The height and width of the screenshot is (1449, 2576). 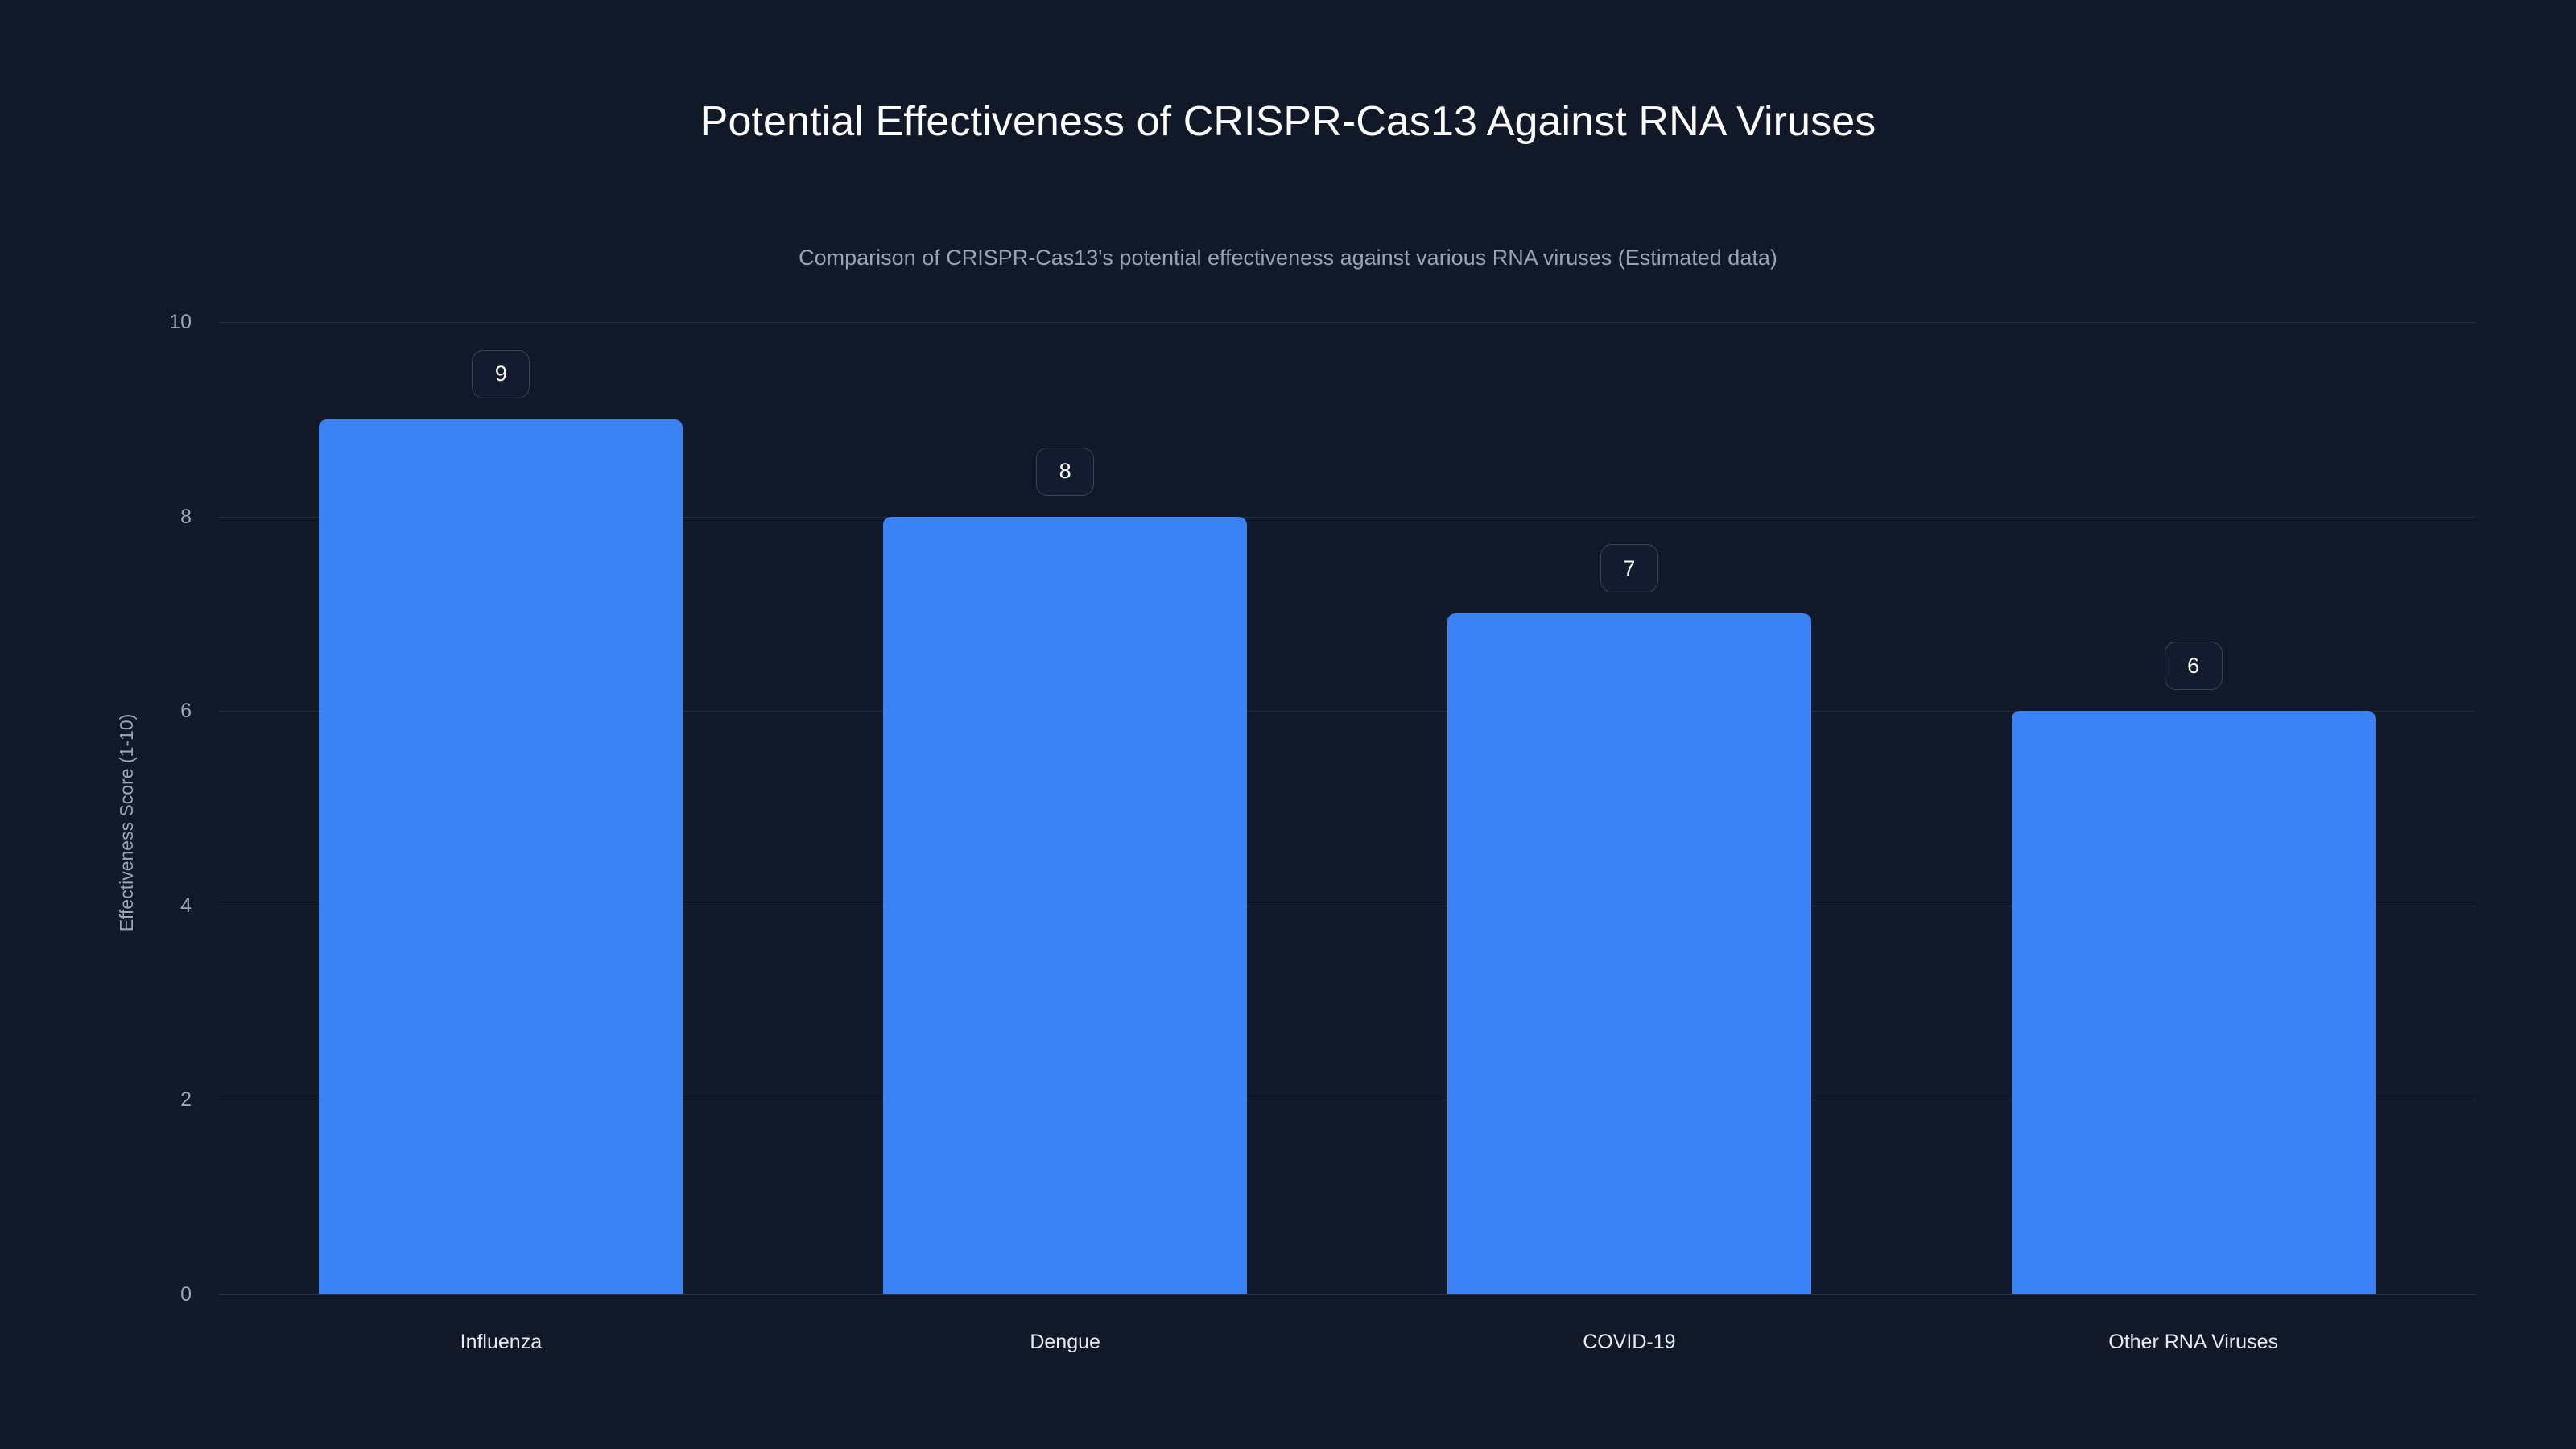 What do you see at coordinates (186, 1294) in the screenshot?
I see `y-axis-tick-label: 0` at bounding box center [186, 1294].